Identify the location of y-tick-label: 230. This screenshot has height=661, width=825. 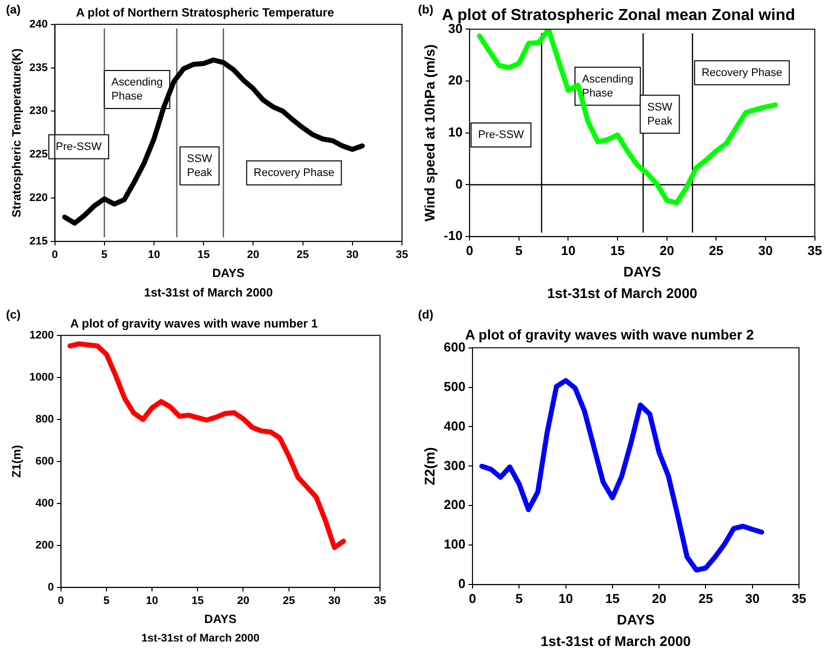
(38, 111).